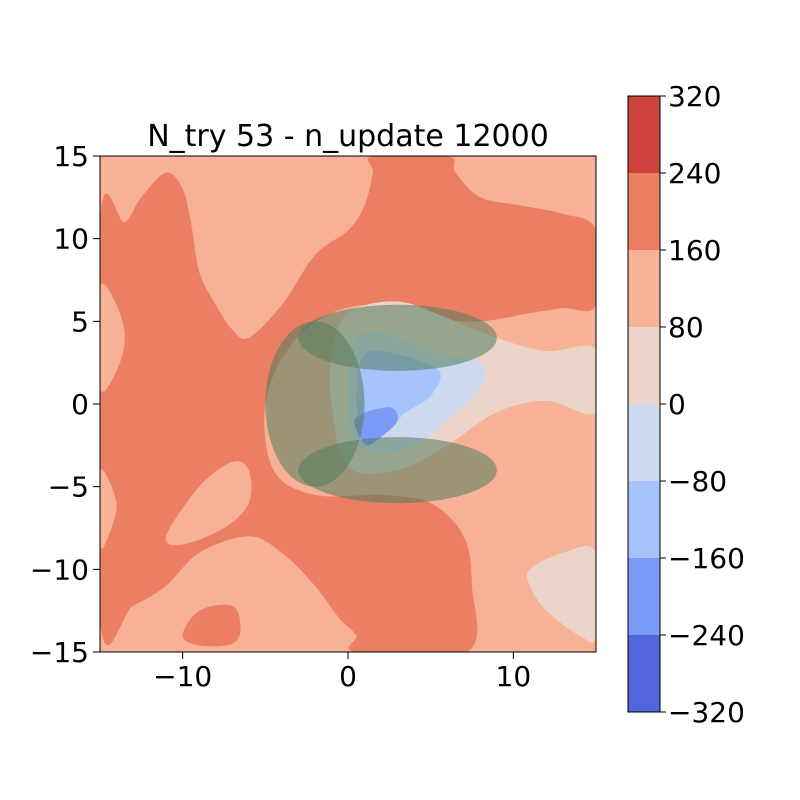 The height and width of the screenshot is (800, 800). I want to click on obstacle-ellipses, so click(381, 404).